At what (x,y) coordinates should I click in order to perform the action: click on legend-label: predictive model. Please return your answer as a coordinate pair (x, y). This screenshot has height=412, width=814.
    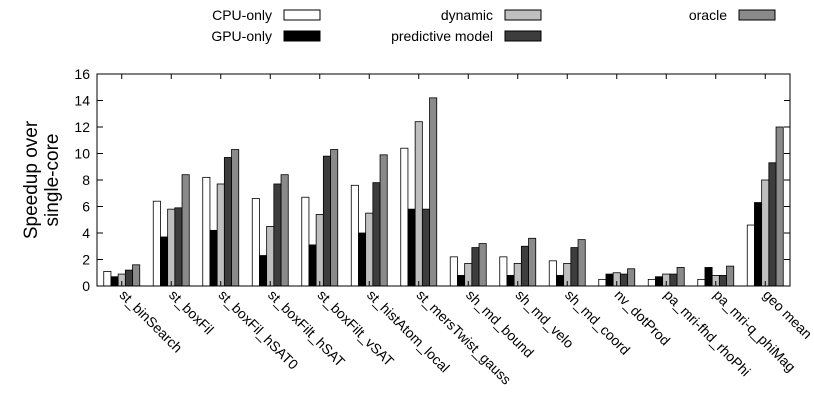
    Looking at the image, I should click on (442, 36).